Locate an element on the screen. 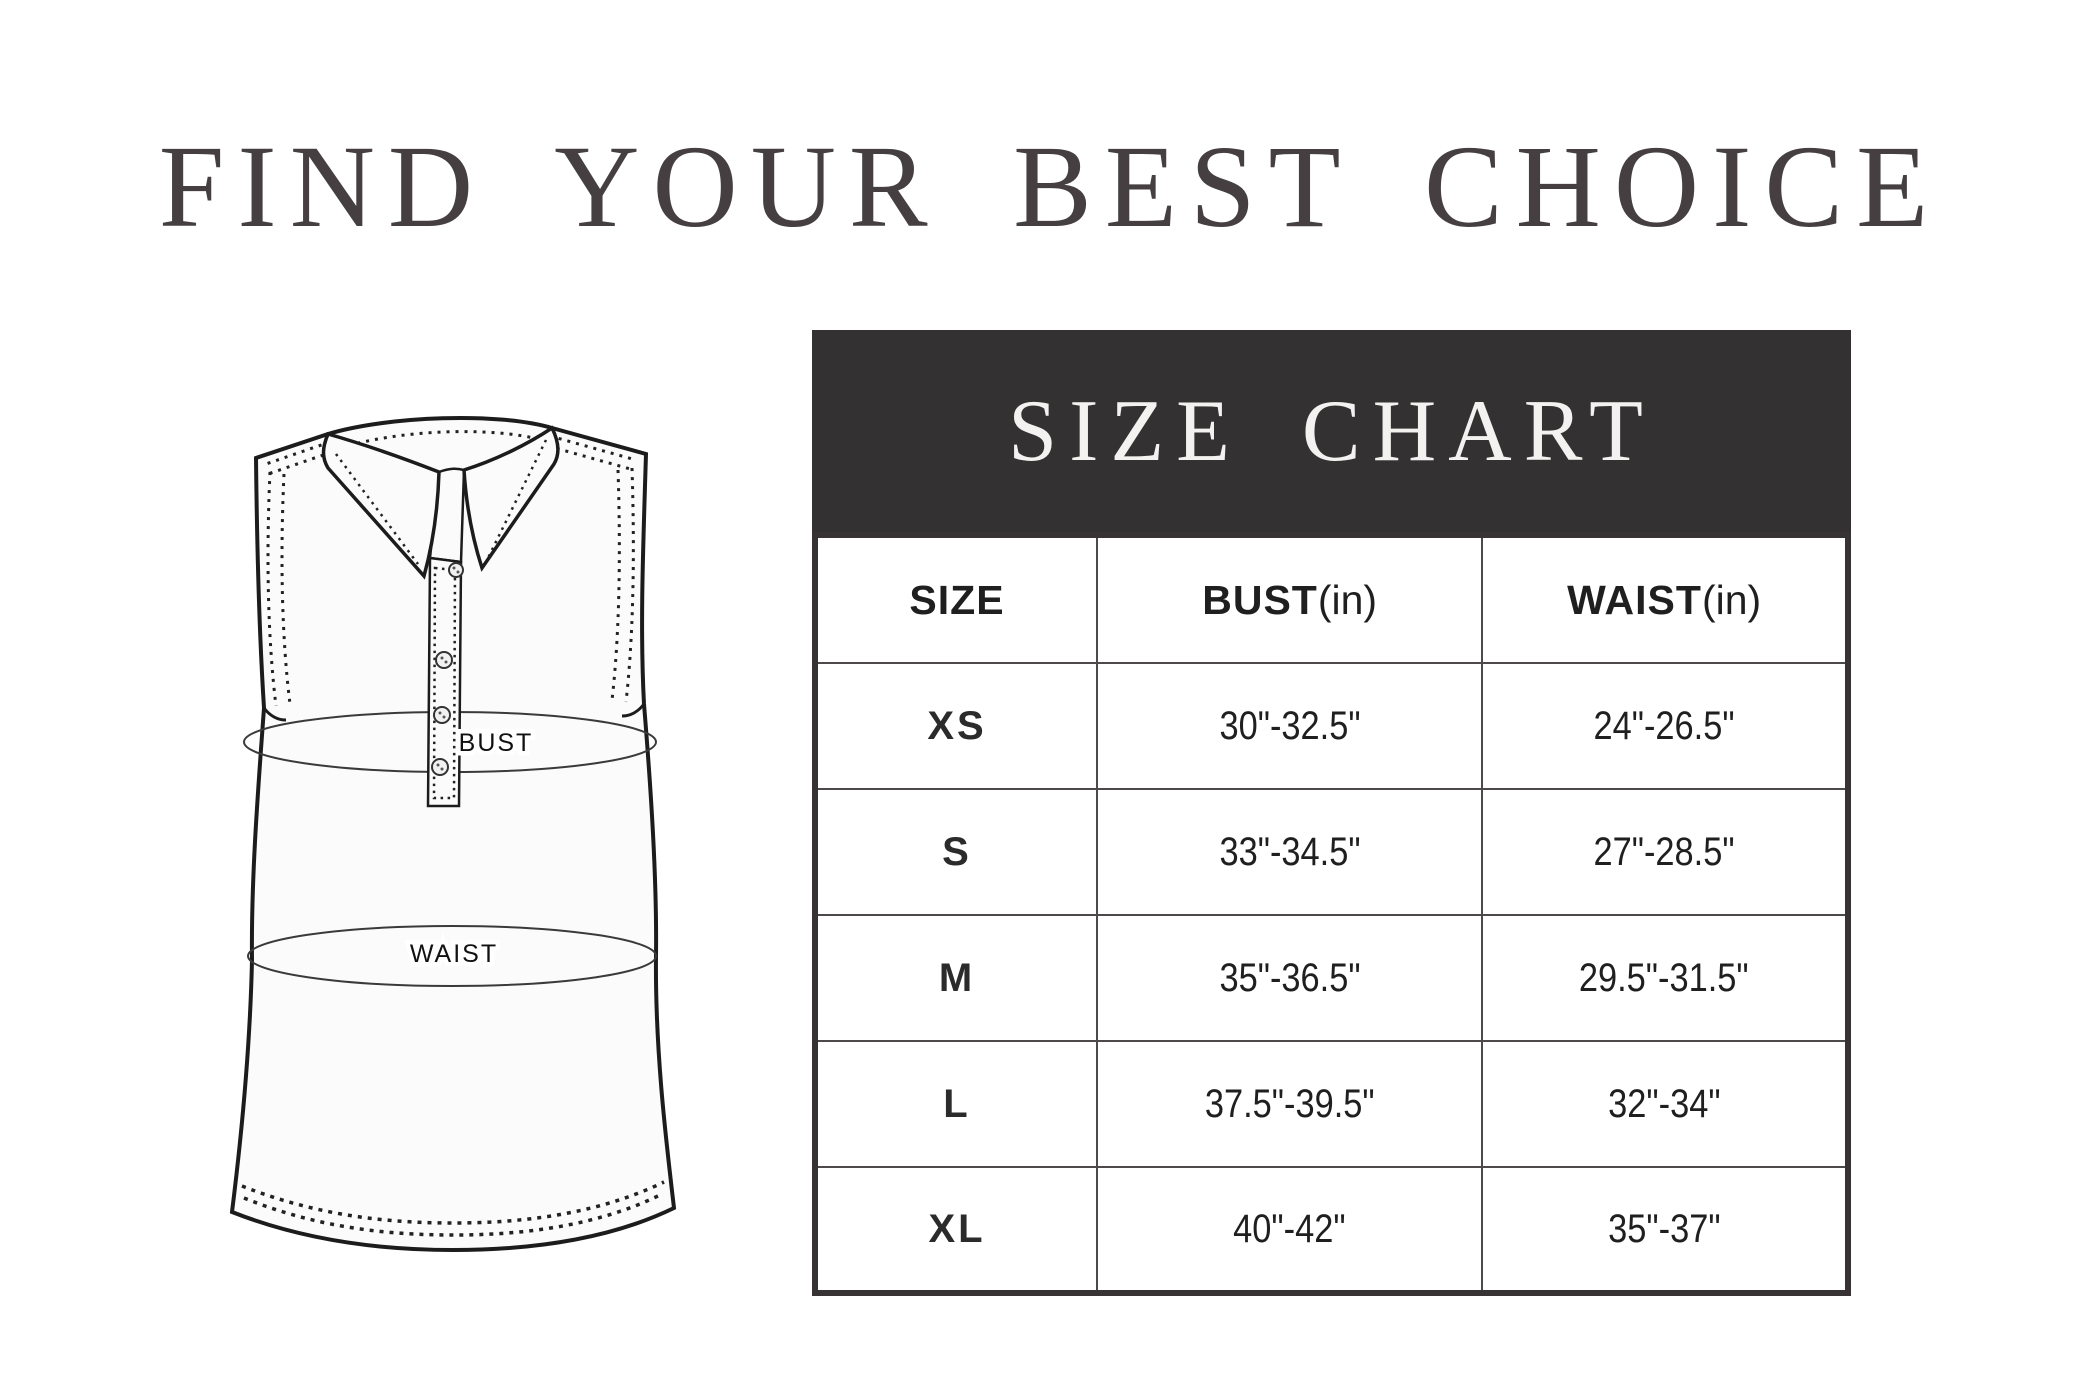 The width and height of the screenshot is (2100, 1400). table-row-m: M 35"-36.5" 29.5"-31.5" is located at coordinates (1331, 978).